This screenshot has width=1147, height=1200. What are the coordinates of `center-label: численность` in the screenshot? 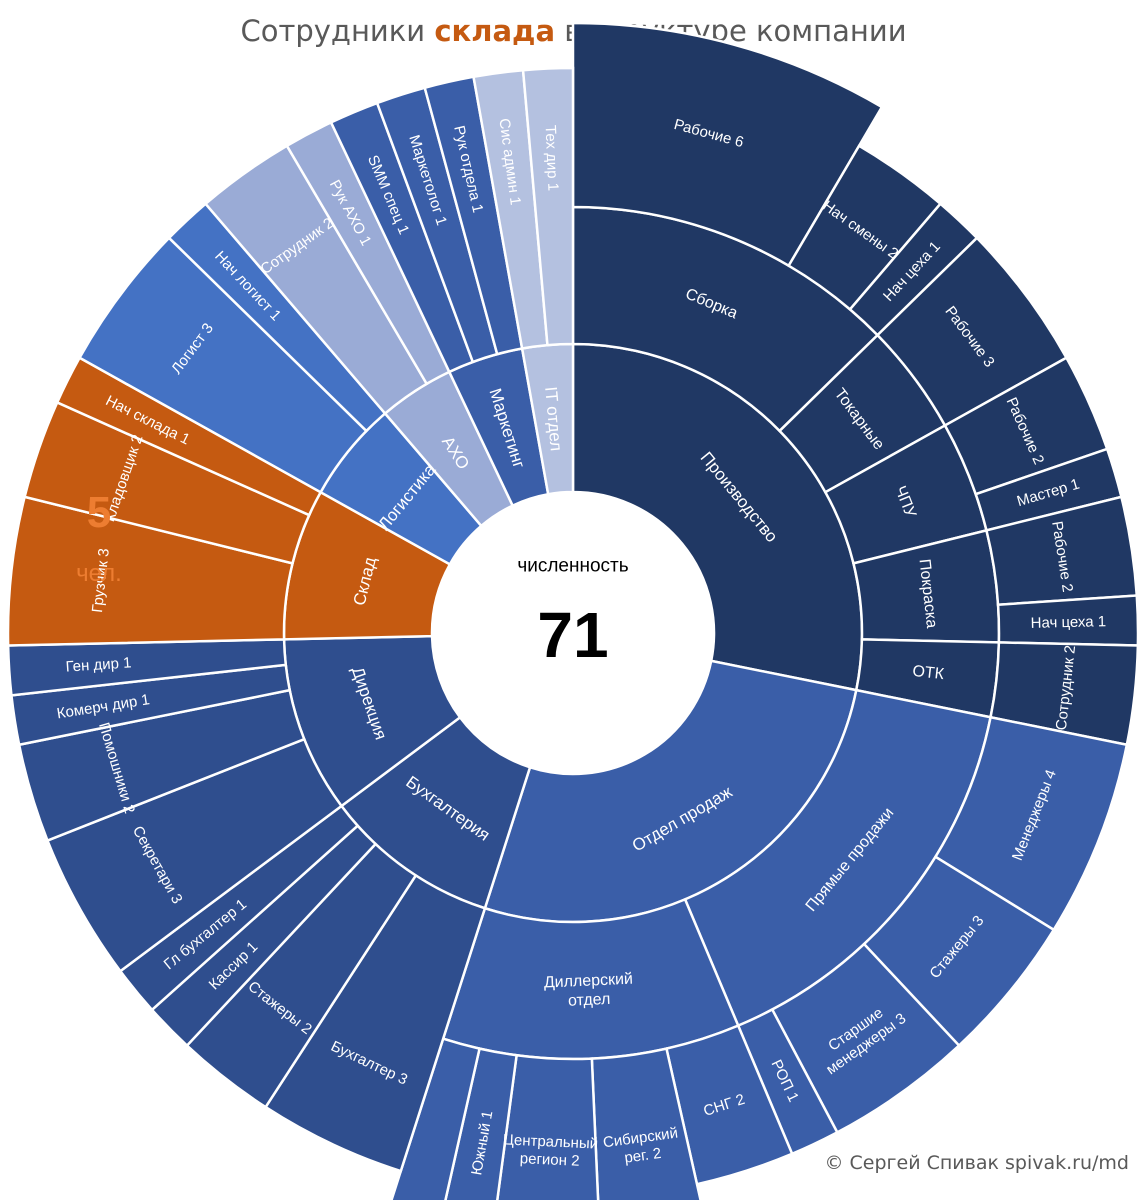 It's located at (572, 566).